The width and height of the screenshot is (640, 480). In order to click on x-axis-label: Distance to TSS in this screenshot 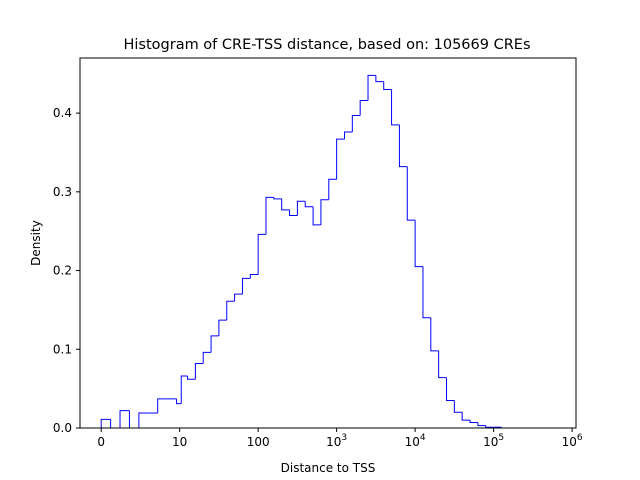, I will do `click(328, 468)`.